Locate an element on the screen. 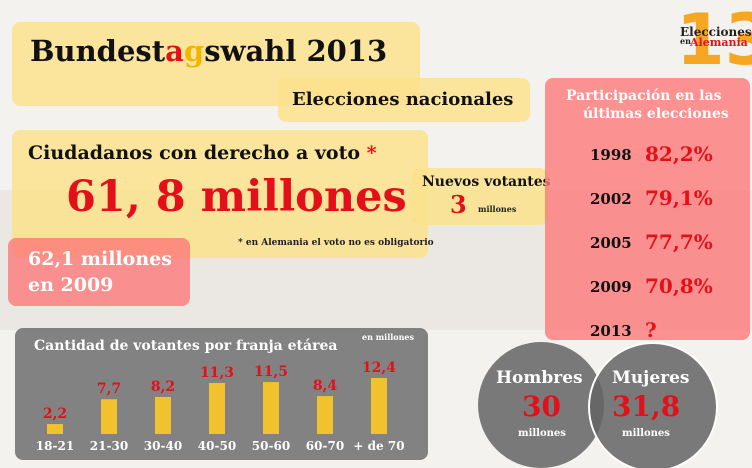 This screenshot has height=468, width=752. participation-percent: 82,2% is located at coordinates (679, 154).